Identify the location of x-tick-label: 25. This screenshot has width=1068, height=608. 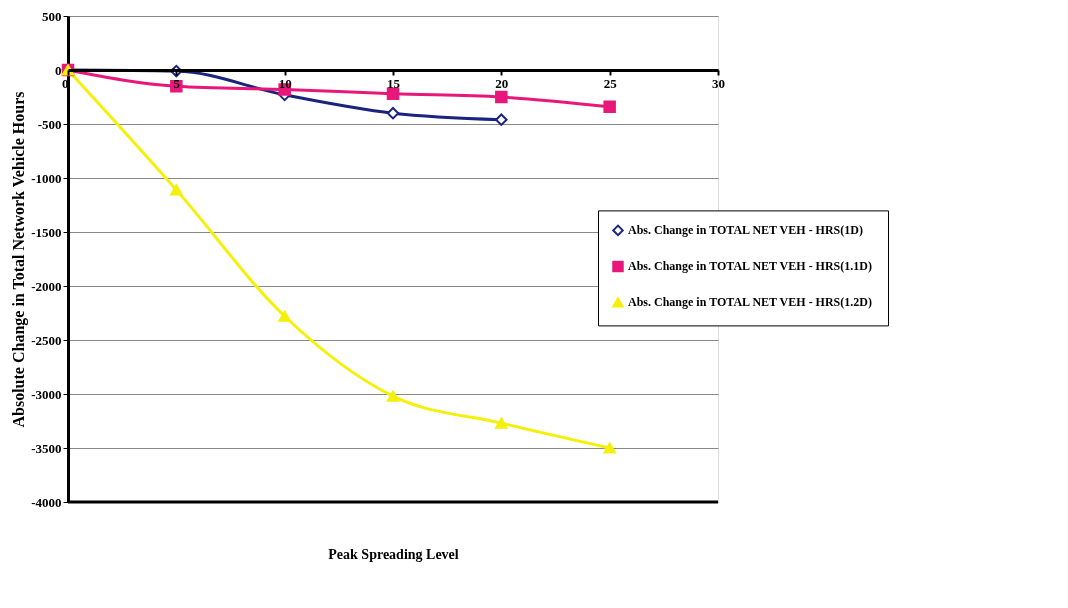
(610, 83).